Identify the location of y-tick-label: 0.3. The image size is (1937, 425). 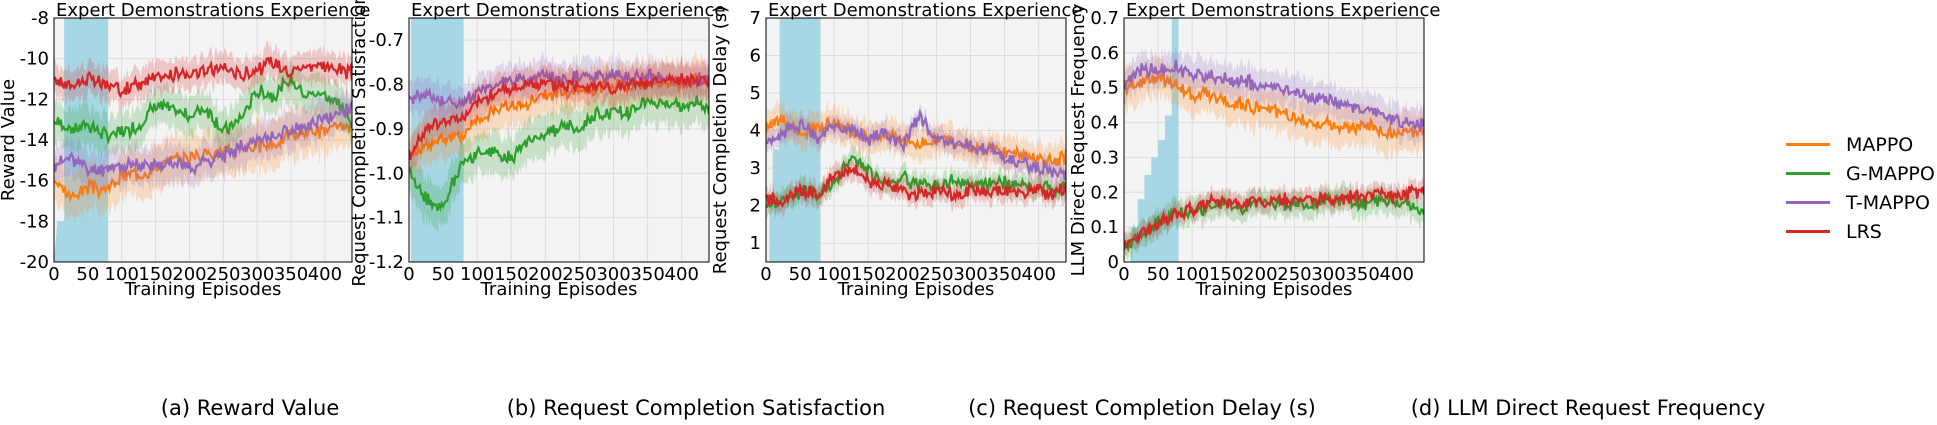
(1104, 157).